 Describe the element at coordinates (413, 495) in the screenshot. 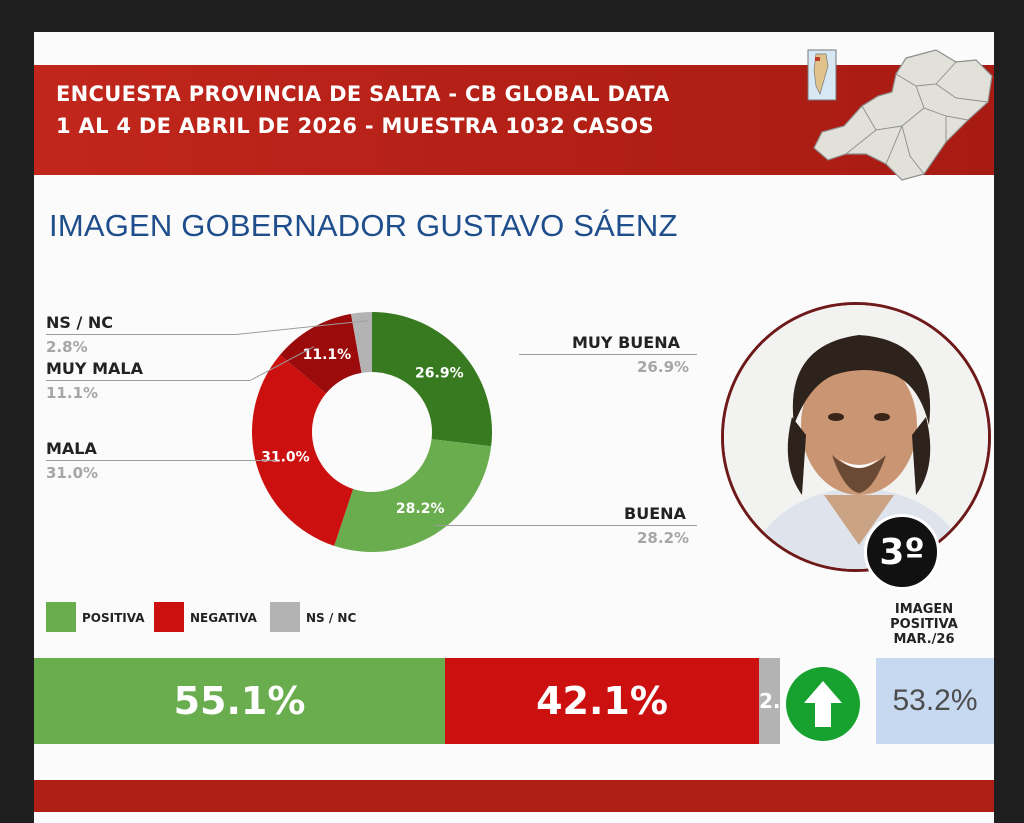

I see `donut-slice-buena` at that location.